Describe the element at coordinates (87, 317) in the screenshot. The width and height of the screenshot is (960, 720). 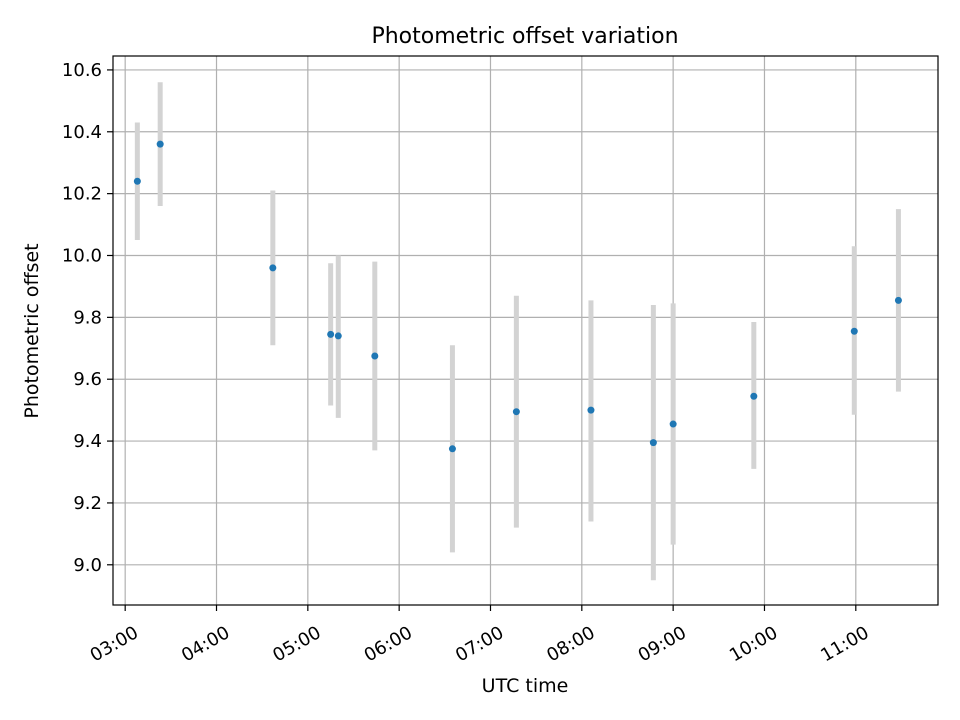
I see `y-tick-label: 9.8` at that location.